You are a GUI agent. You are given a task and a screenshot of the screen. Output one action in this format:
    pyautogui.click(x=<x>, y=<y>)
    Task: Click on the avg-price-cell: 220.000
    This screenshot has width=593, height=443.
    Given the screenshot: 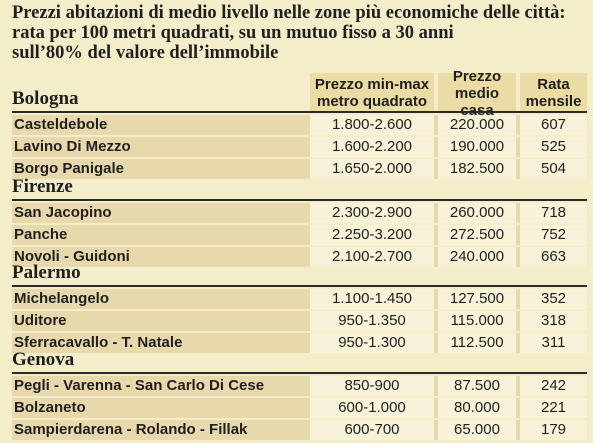 What is the action you would take?
    pyautogui.click(x=477, y=125)
    